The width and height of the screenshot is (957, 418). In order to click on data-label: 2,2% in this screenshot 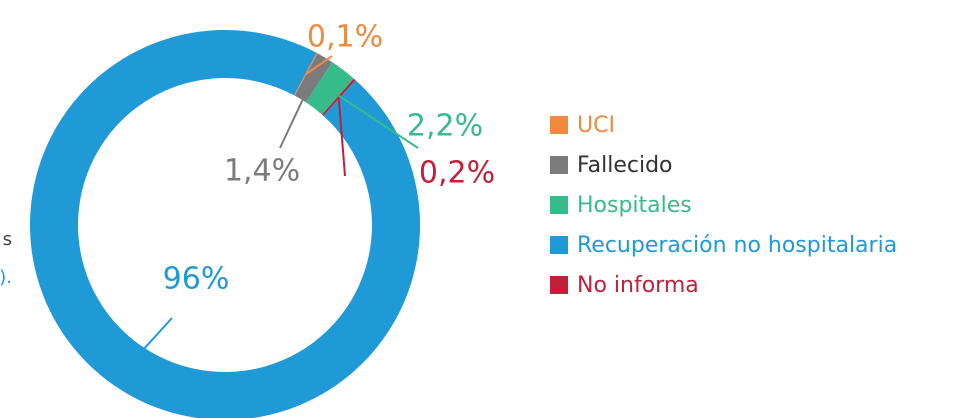, I will do `click(445, 126)`.